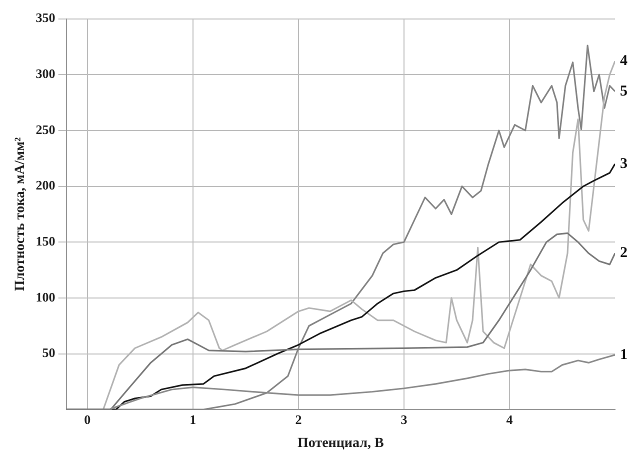  What do you see at coordinates (46, 73) in the screenshot?
I see `y-tick-label: 300` at bounding box center [46, 73].